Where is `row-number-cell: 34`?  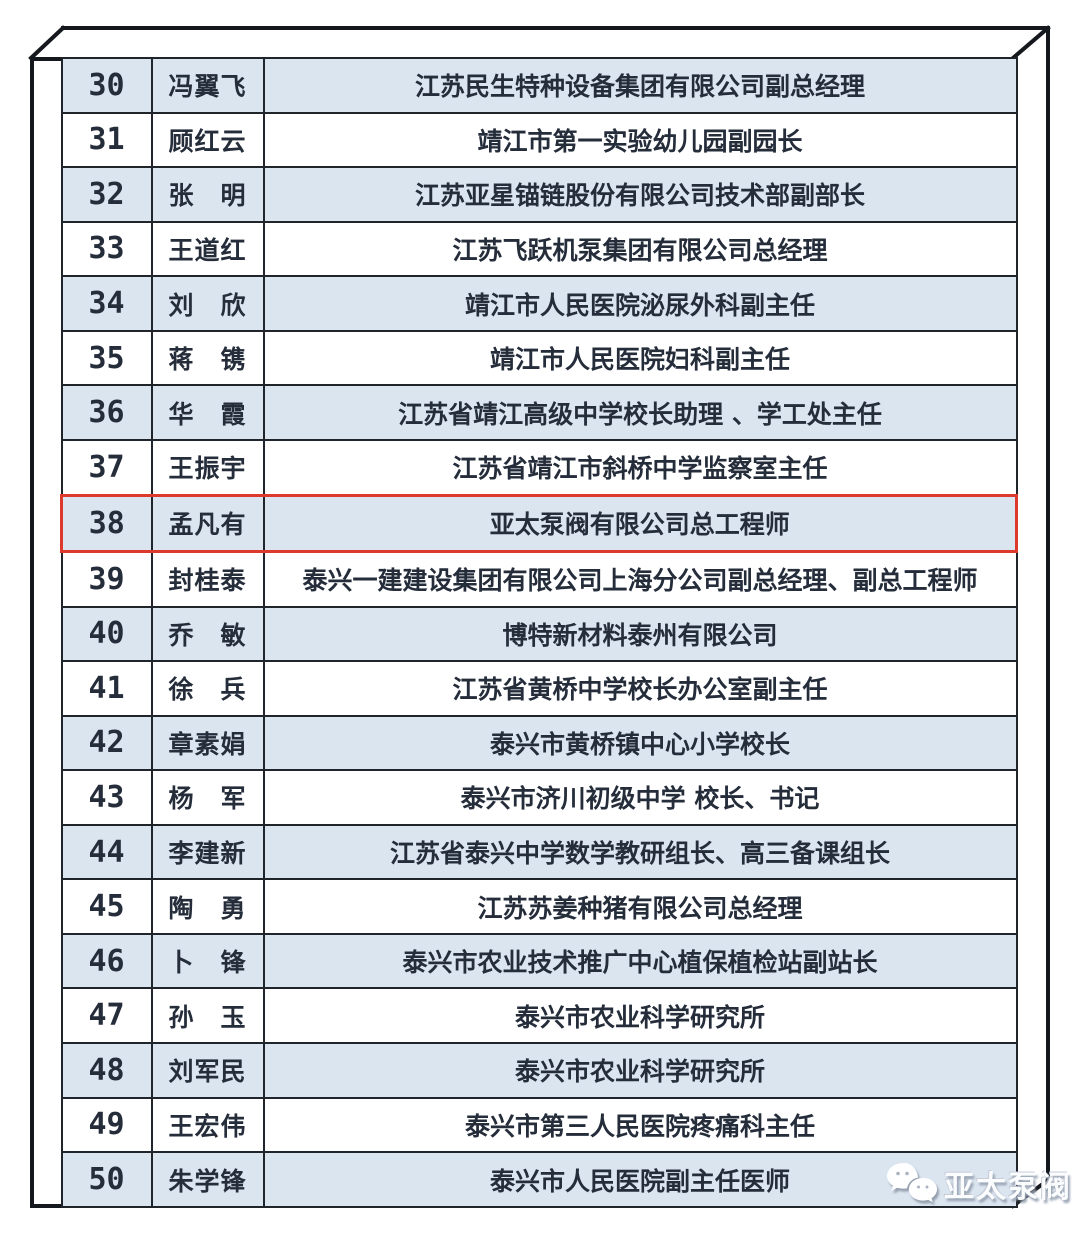 row-number-cell: 34 is located at coordinates (106, 303).